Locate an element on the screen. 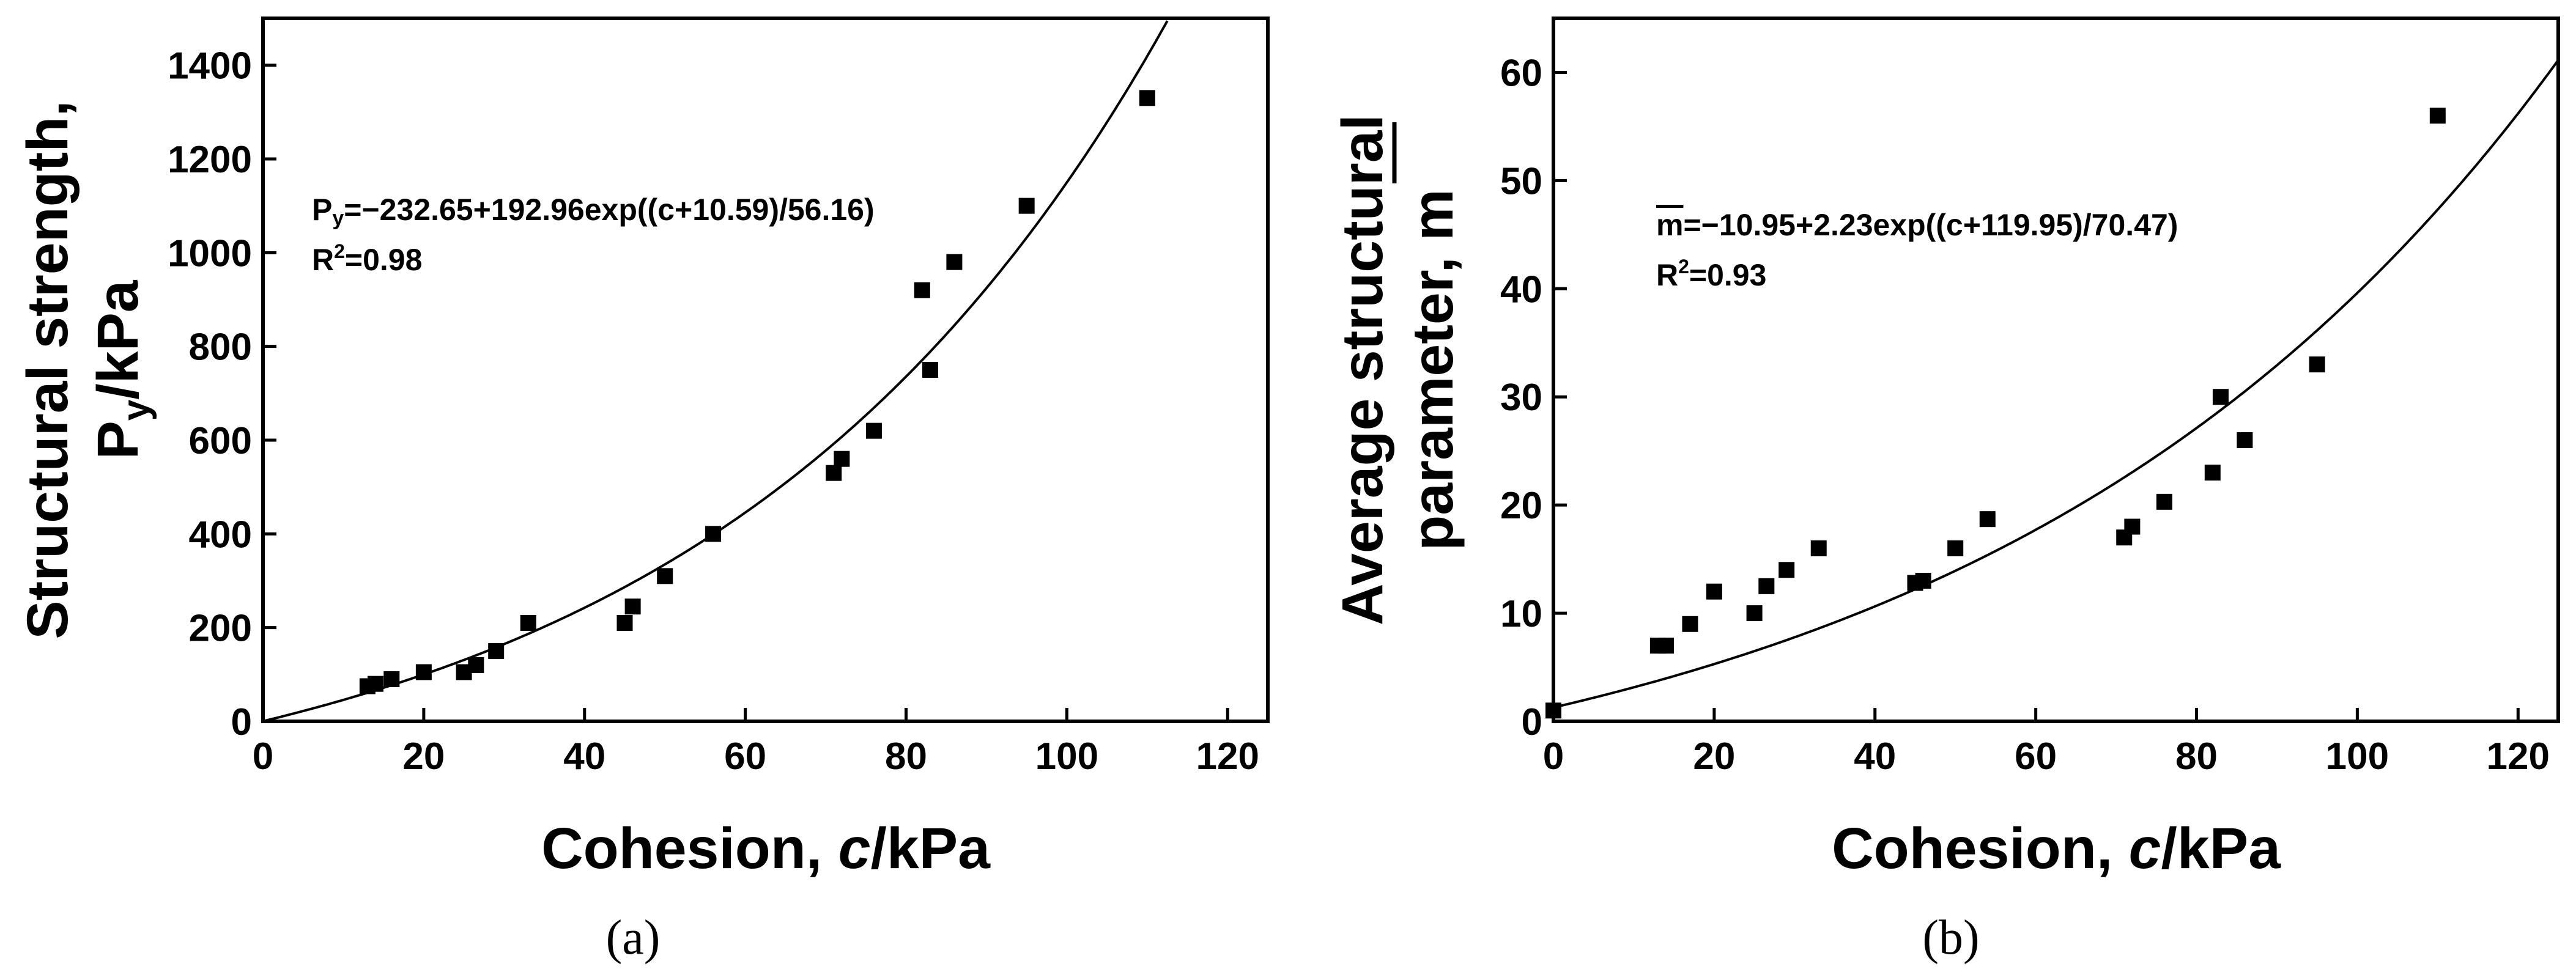  panel-a-y-tick-label-4: 800 is located at coordinates (220, 347).